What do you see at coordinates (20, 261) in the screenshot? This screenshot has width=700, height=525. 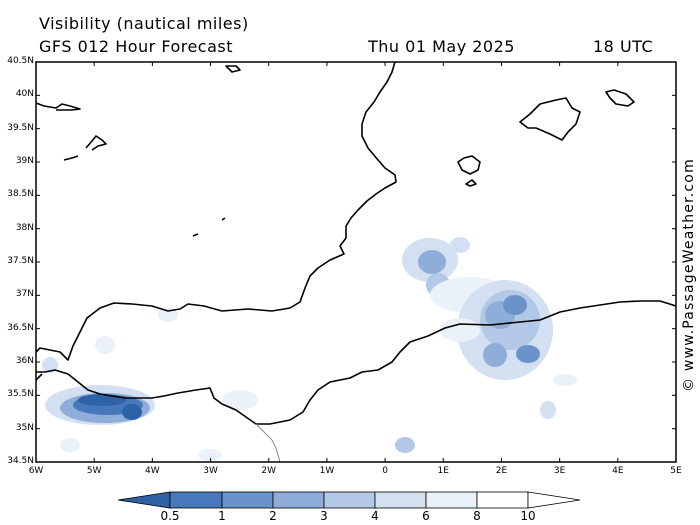 I see `lat-label: 37.5N` at bounding box center [20, 261].